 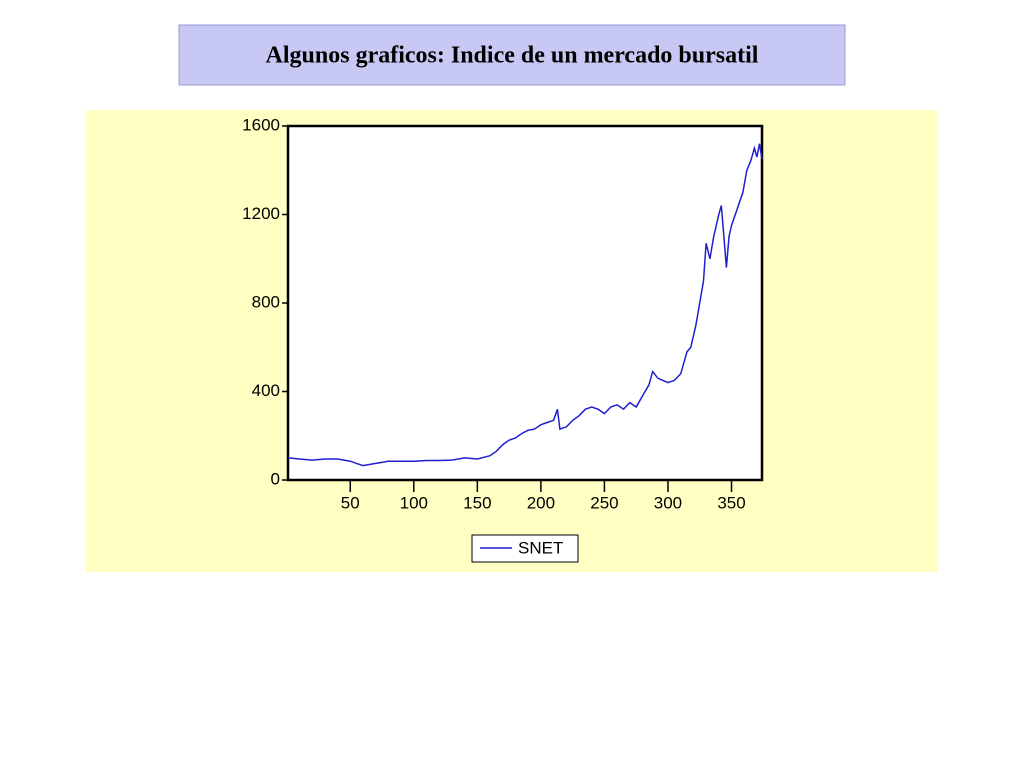 What do you see at coordinates (668, 502) in the screenshot?
I see `x-tick-label: 300` at bounding box center [668, 502].